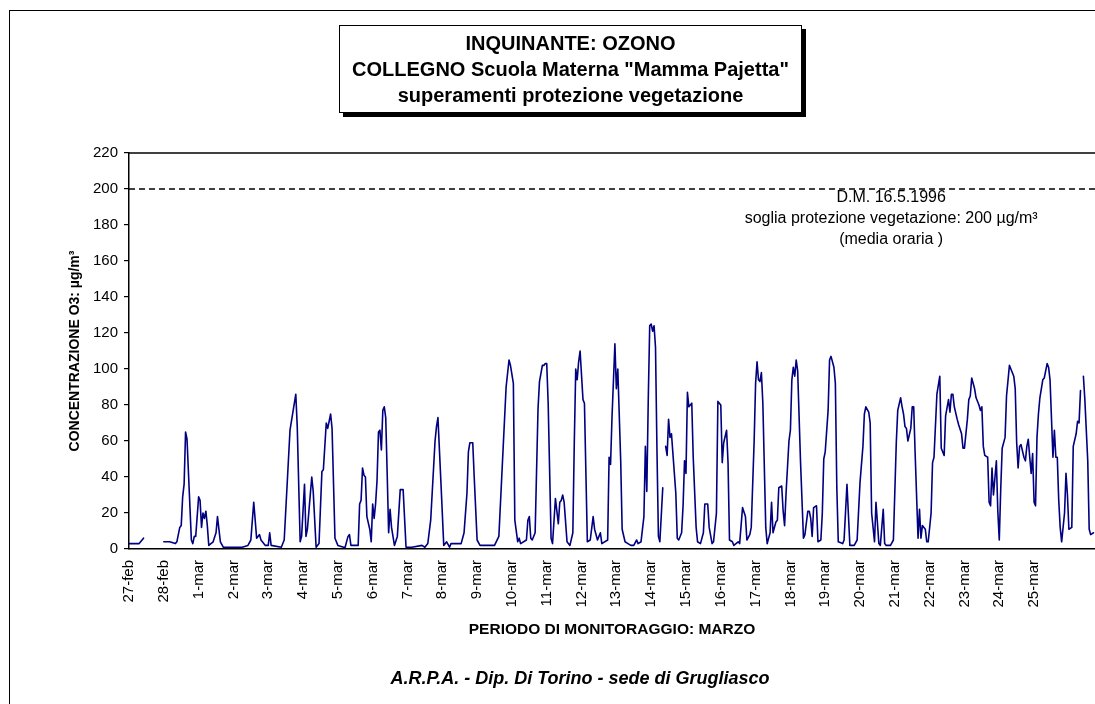 The height and width of the screenshot is (704, 1095). I want to click on y-tick-label: 40, so click(109, 476).